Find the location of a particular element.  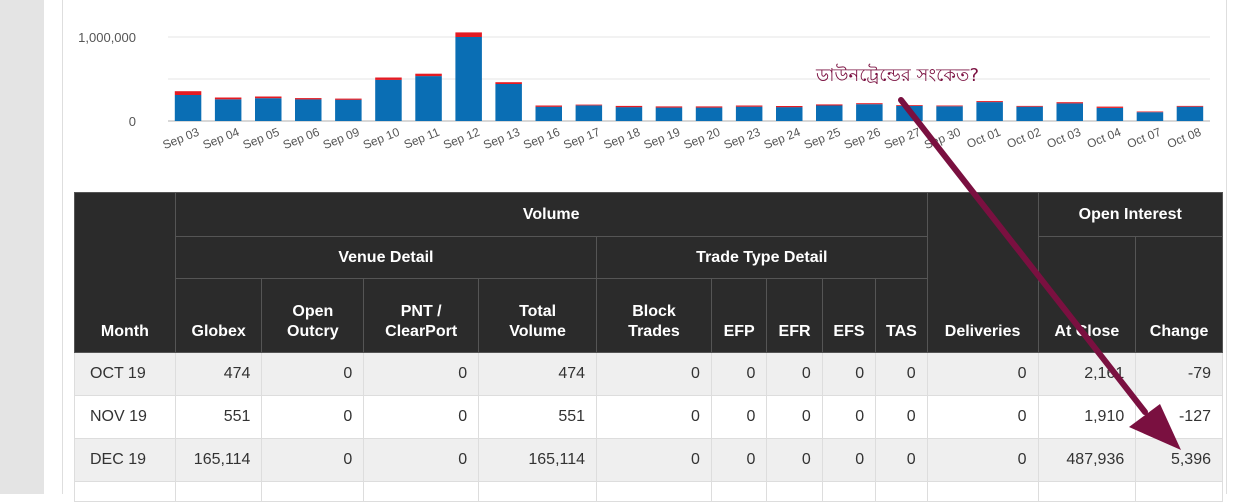

header-at-close: At Close is located at coordinates (1087, 294).